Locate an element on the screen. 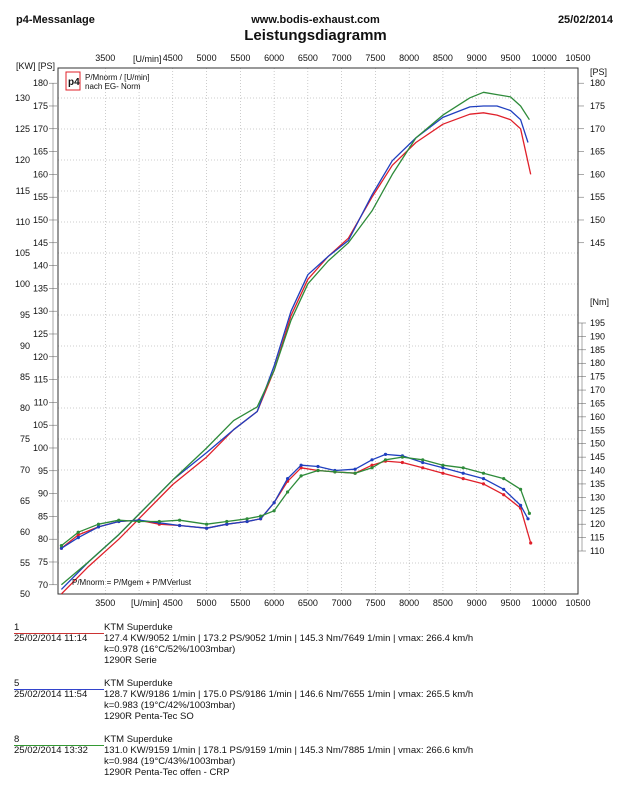 The width and height of the screenshot is (631, 800). x-tick-label-bottom: 7500 is located at coordinates (375, 603).